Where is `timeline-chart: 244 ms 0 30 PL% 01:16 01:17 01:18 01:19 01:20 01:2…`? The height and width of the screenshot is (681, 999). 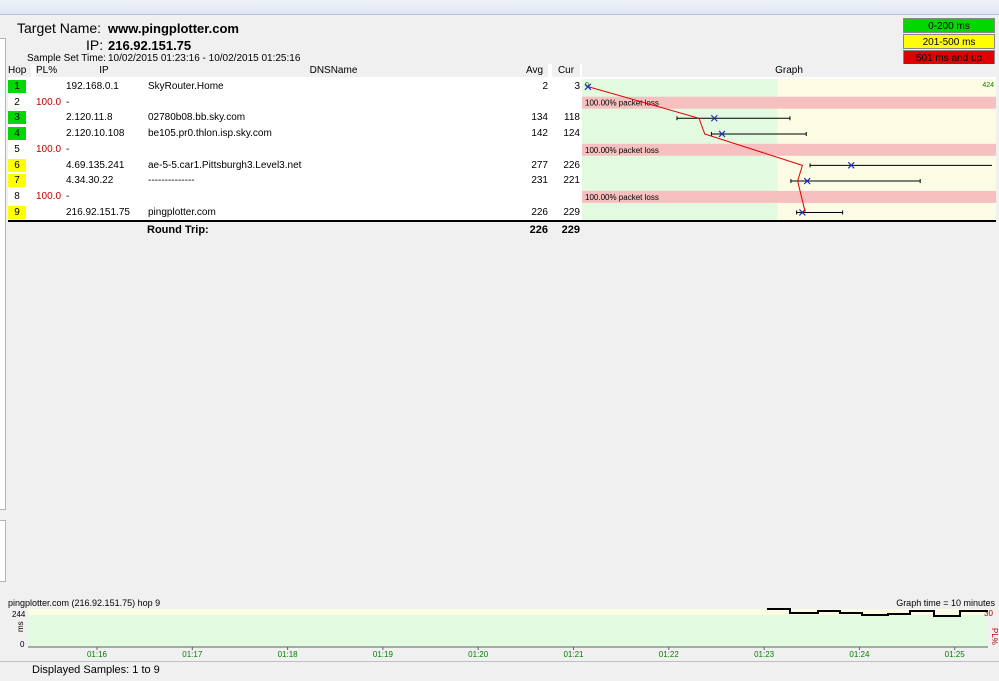 timeline-chart: 244 ms 0 30 PL% 01:16 01:17 01:18 01:19 01:20 01:2… is located at coordinates (499, 634).